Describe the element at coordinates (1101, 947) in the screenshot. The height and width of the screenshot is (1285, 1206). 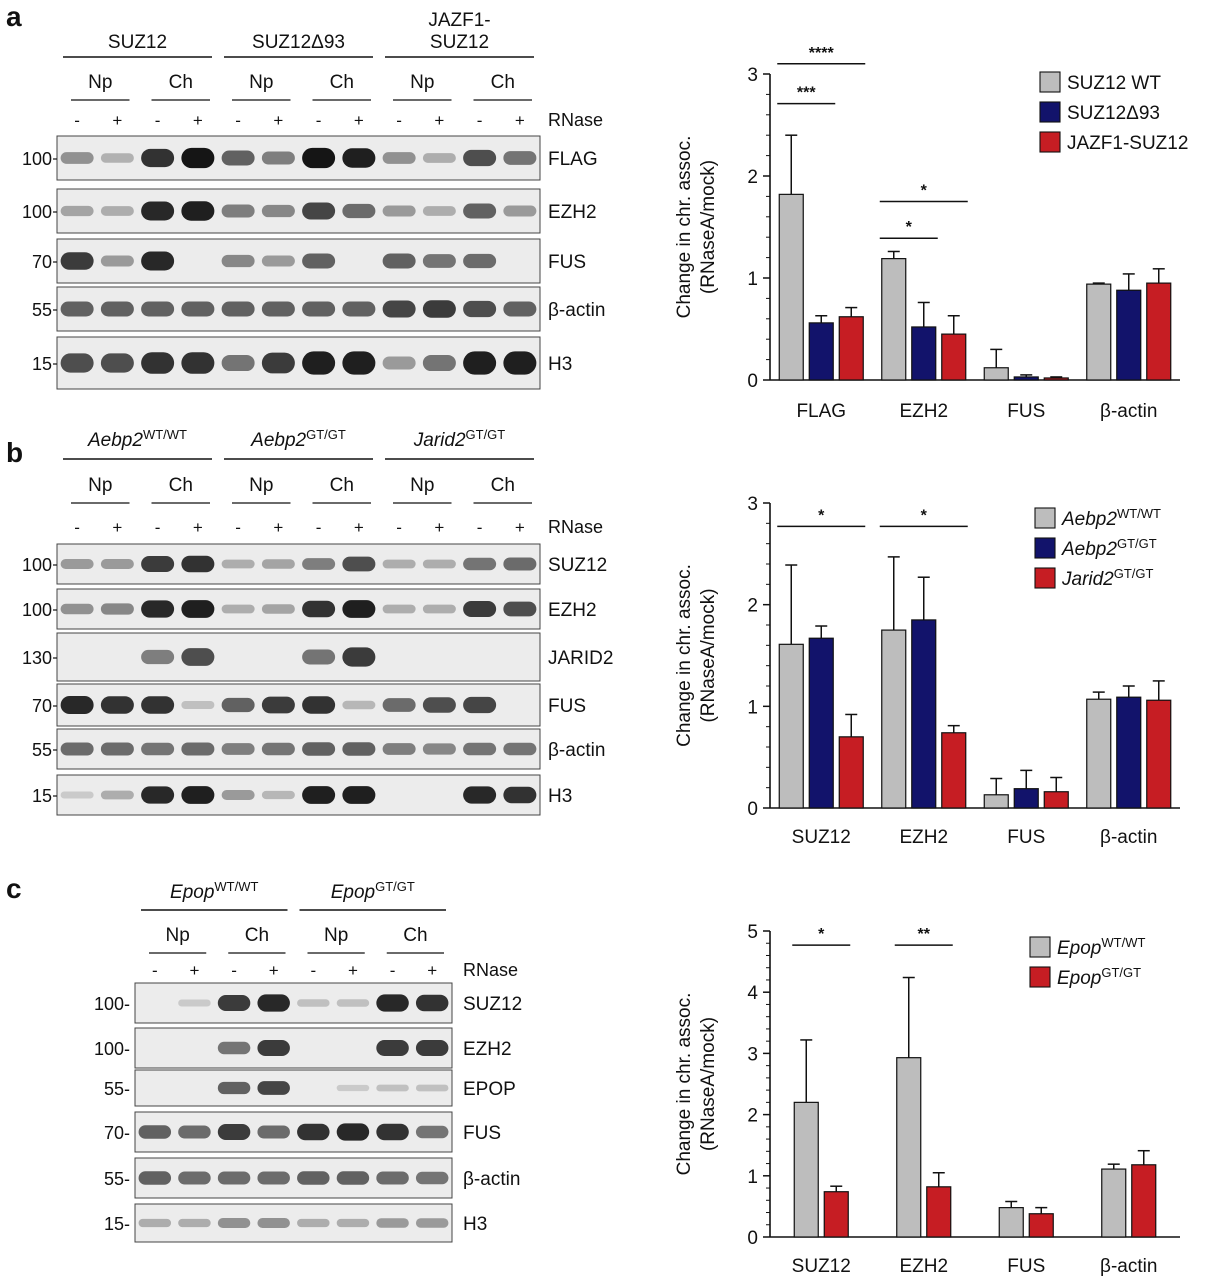
I see `legend-label: EpopWT/WT` at that location.